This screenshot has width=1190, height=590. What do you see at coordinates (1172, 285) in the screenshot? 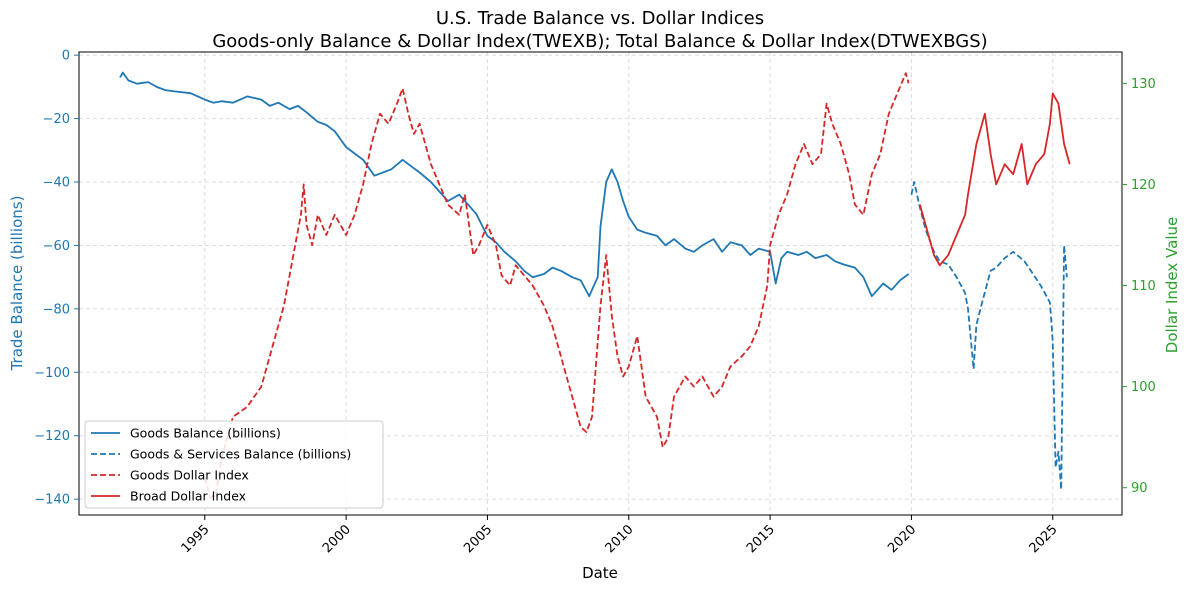
I see `y-right-axis-label: Dollar Index Value` at bounding box center [1172, 285].